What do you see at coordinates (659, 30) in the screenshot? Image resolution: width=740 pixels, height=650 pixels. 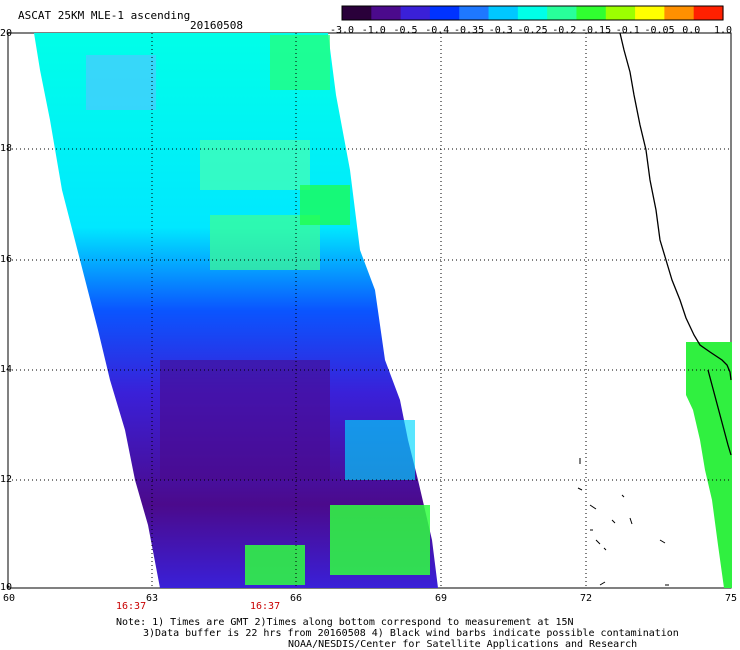 I see `colorbar-tick-label: -0.05` at bounding box center [659, 30].